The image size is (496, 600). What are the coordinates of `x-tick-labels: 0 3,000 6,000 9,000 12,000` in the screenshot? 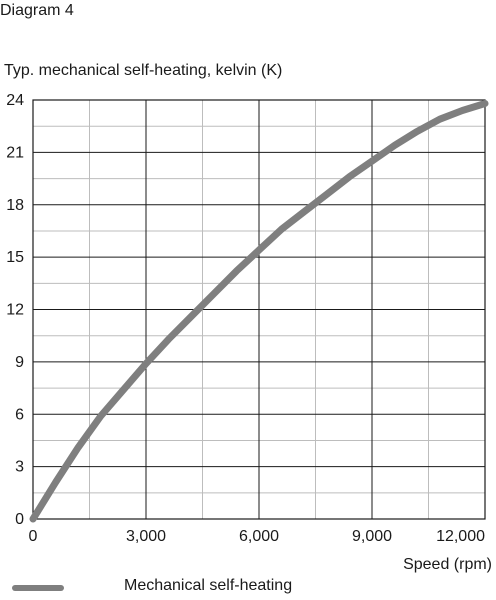 It's located at (257, 536).